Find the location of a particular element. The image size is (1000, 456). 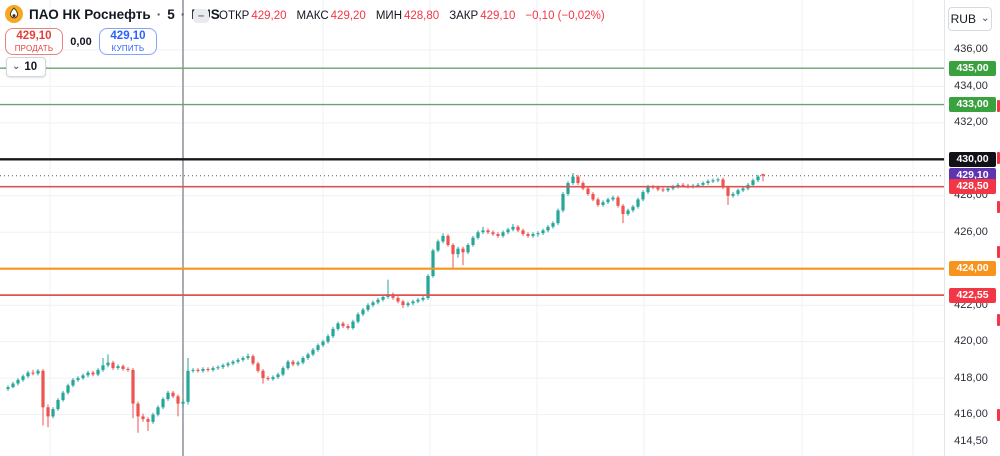

ohlc-open: ОТКР 429,20 is located at coordinates (253, 16).